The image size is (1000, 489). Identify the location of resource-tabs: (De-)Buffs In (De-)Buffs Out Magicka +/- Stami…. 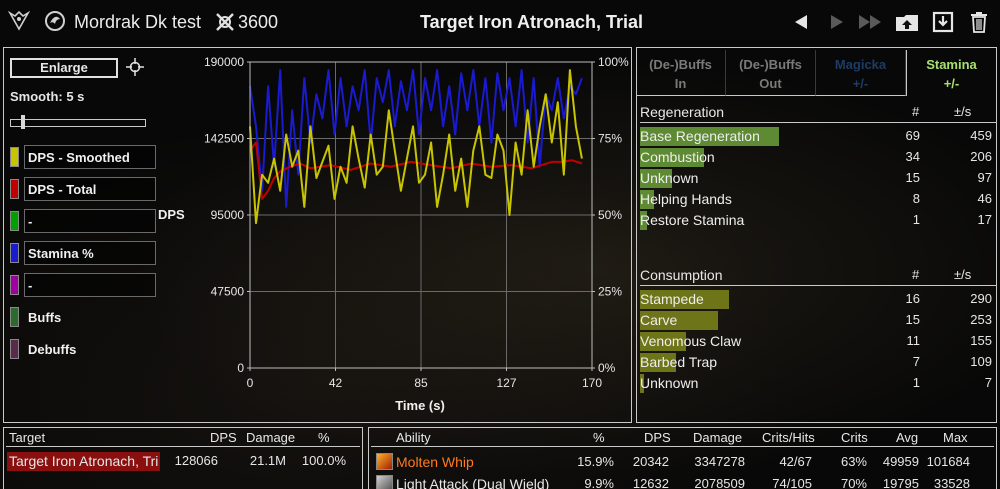
(817, 74).